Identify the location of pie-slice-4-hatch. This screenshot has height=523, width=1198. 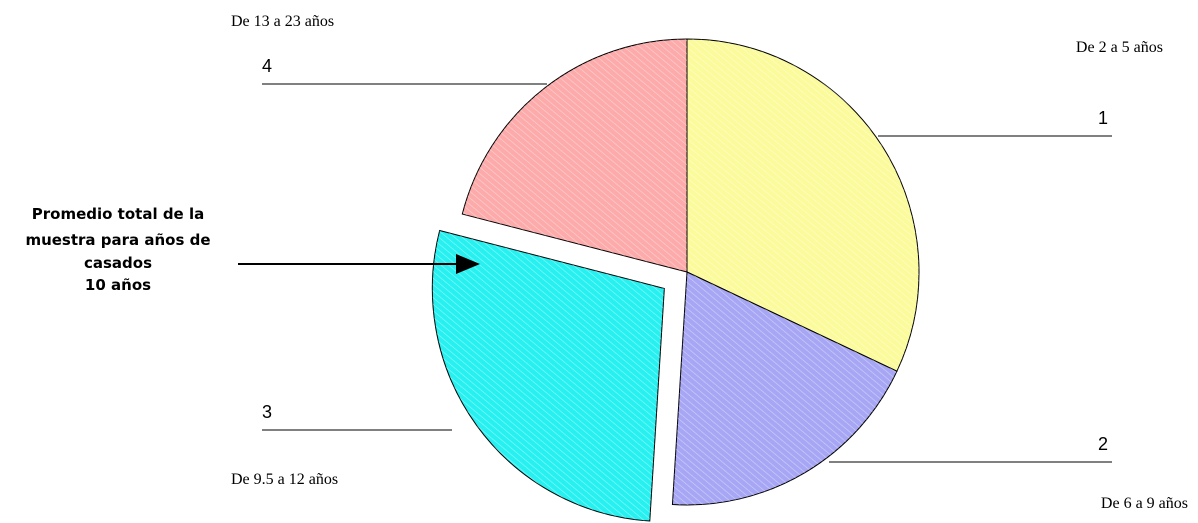
(574, 155).